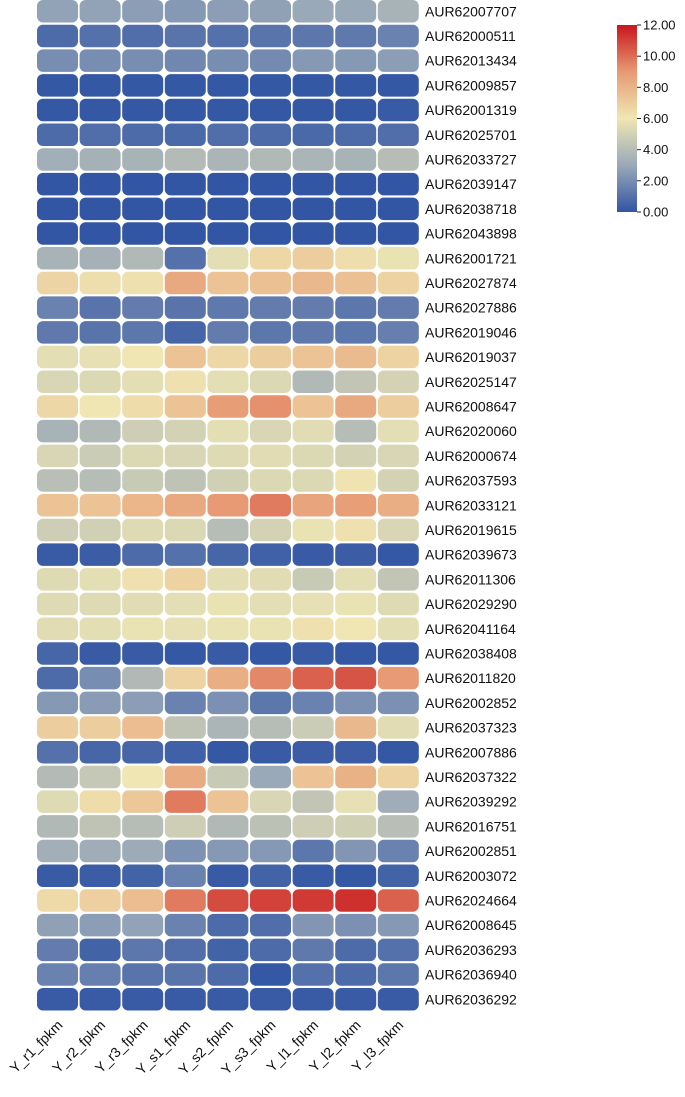  What do you see at coordinates (471, 703) in the screenshot?
I see `row-label: AUR62002852` at bounding box center [471, 703].